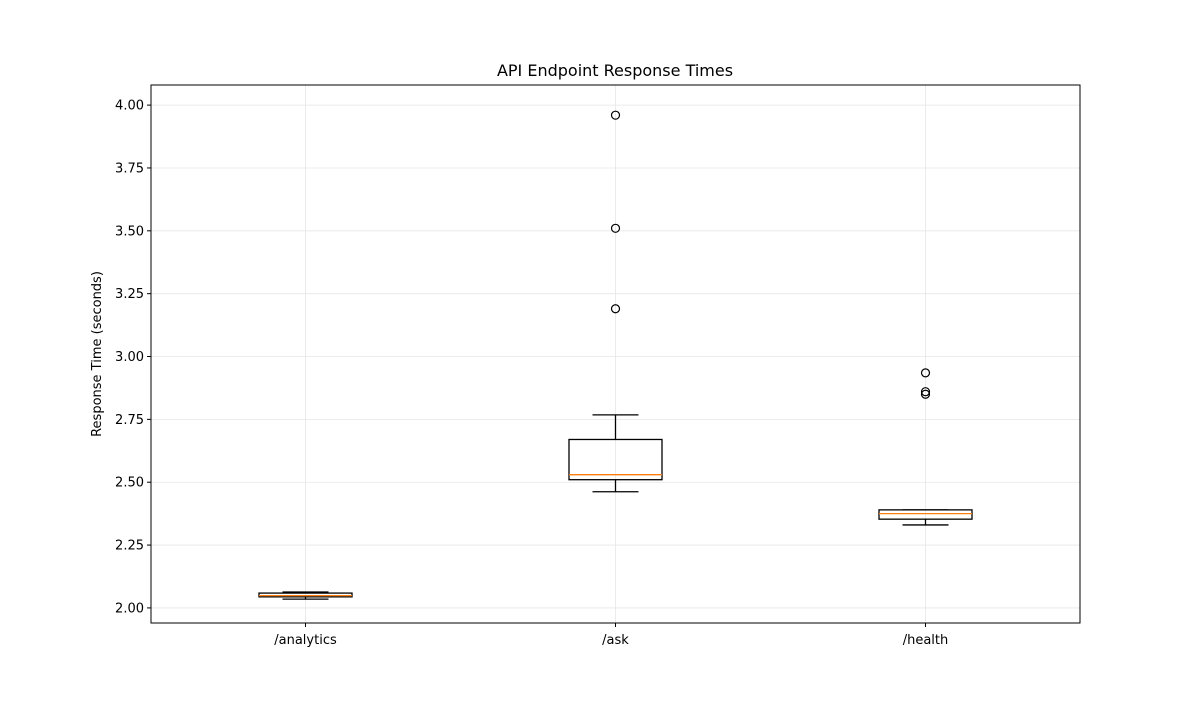  Describe the element at coordinates (615, 301) in the screenshot. I see `box-group-ask` at that location.